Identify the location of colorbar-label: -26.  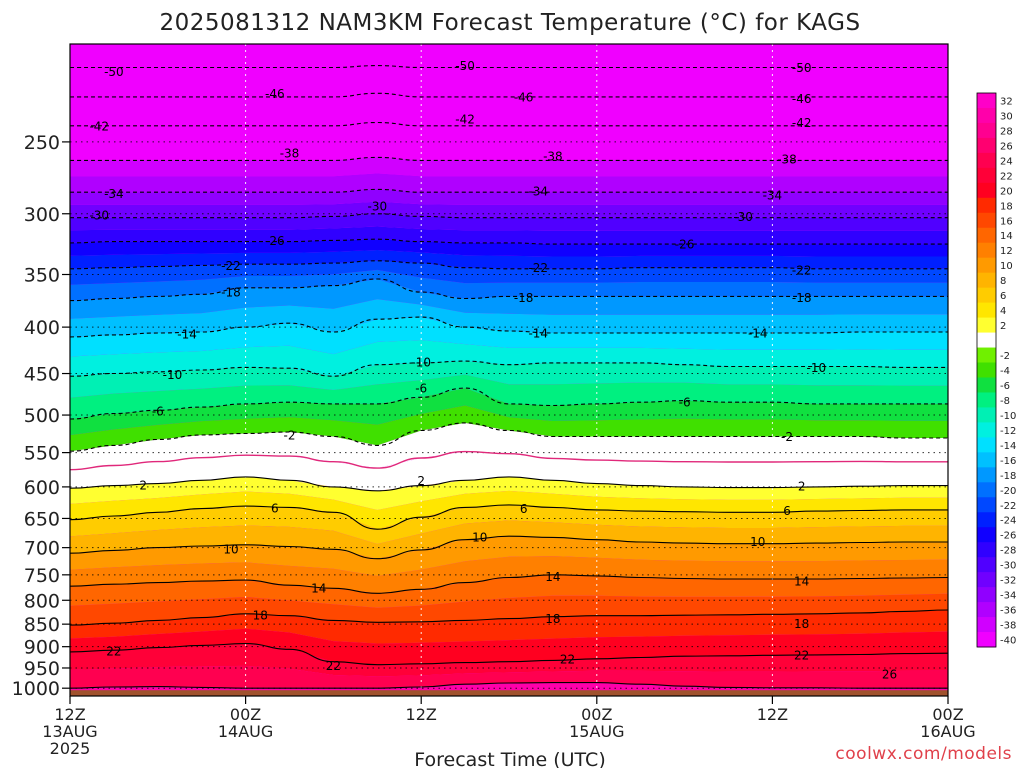
(1008, 536).